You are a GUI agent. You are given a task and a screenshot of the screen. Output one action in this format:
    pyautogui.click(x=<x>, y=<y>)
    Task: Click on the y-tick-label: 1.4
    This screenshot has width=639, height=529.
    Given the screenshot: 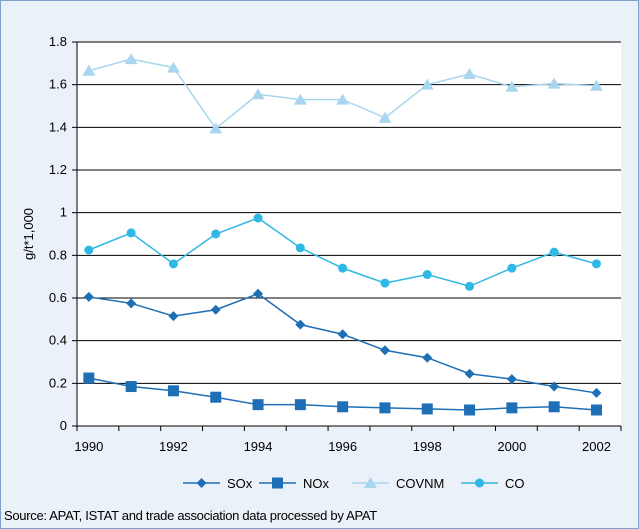 What is the action you would take?
    pyautogui.click(x=58, y=126)
    